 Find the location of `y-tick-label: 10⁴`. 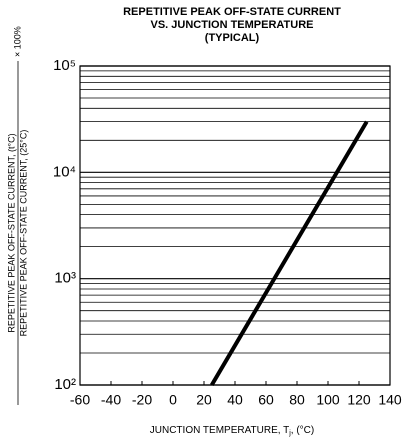

y-tick-label: 10⁴ is located at coordinates (64, 171).